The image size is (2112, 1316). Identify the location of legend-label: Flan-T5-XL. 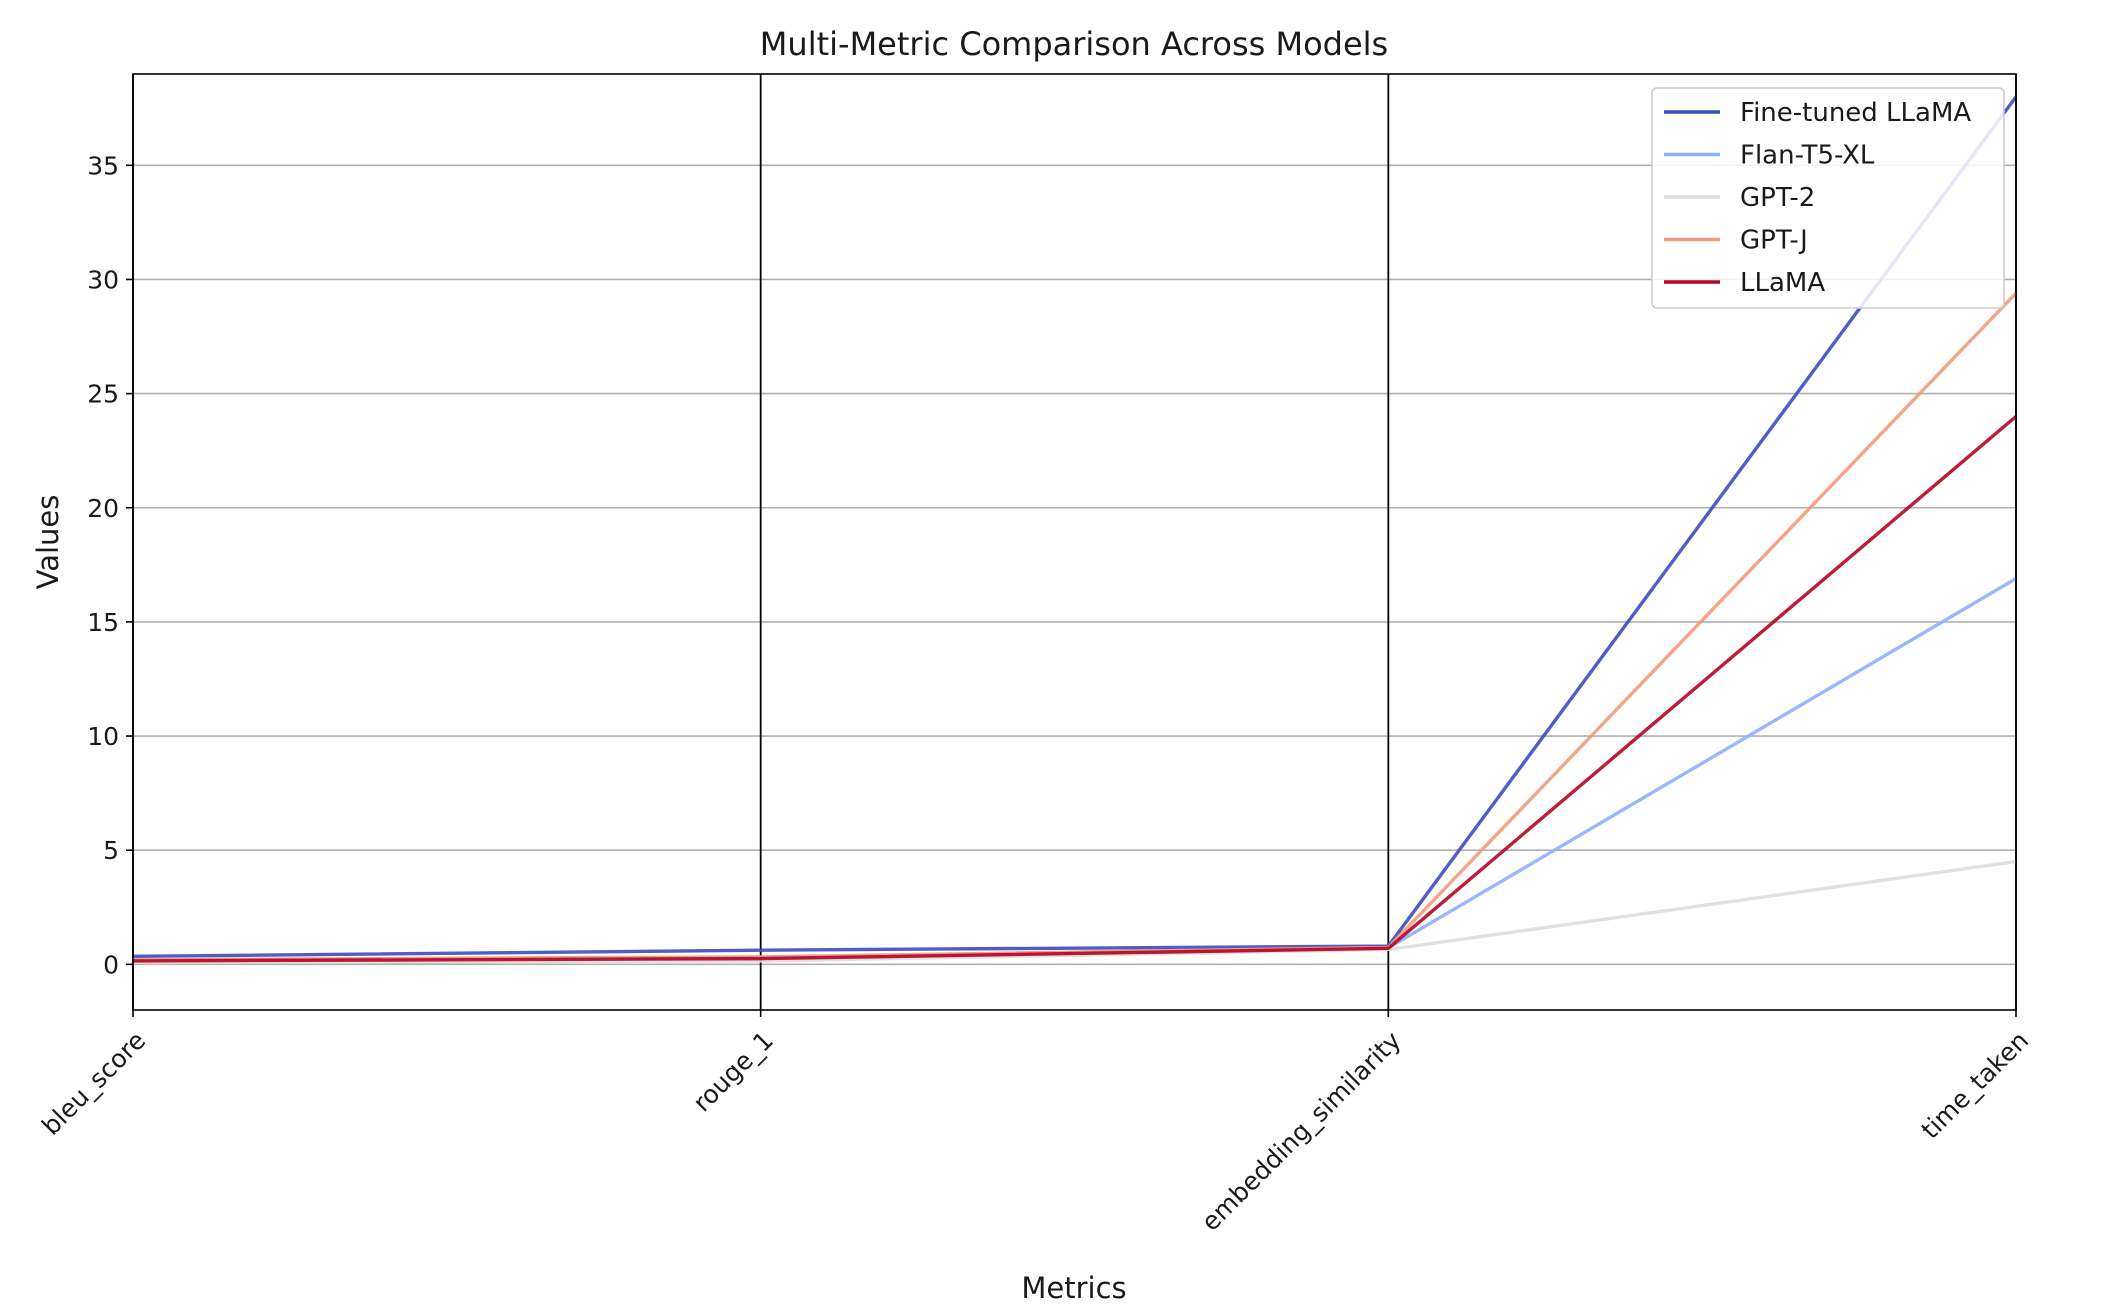
(1807, 156).